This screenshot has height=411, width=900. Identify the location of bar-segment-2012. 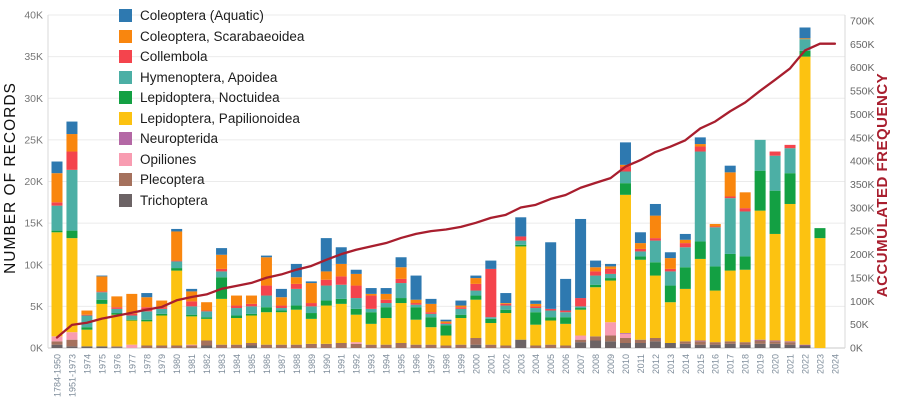
(655, 251).